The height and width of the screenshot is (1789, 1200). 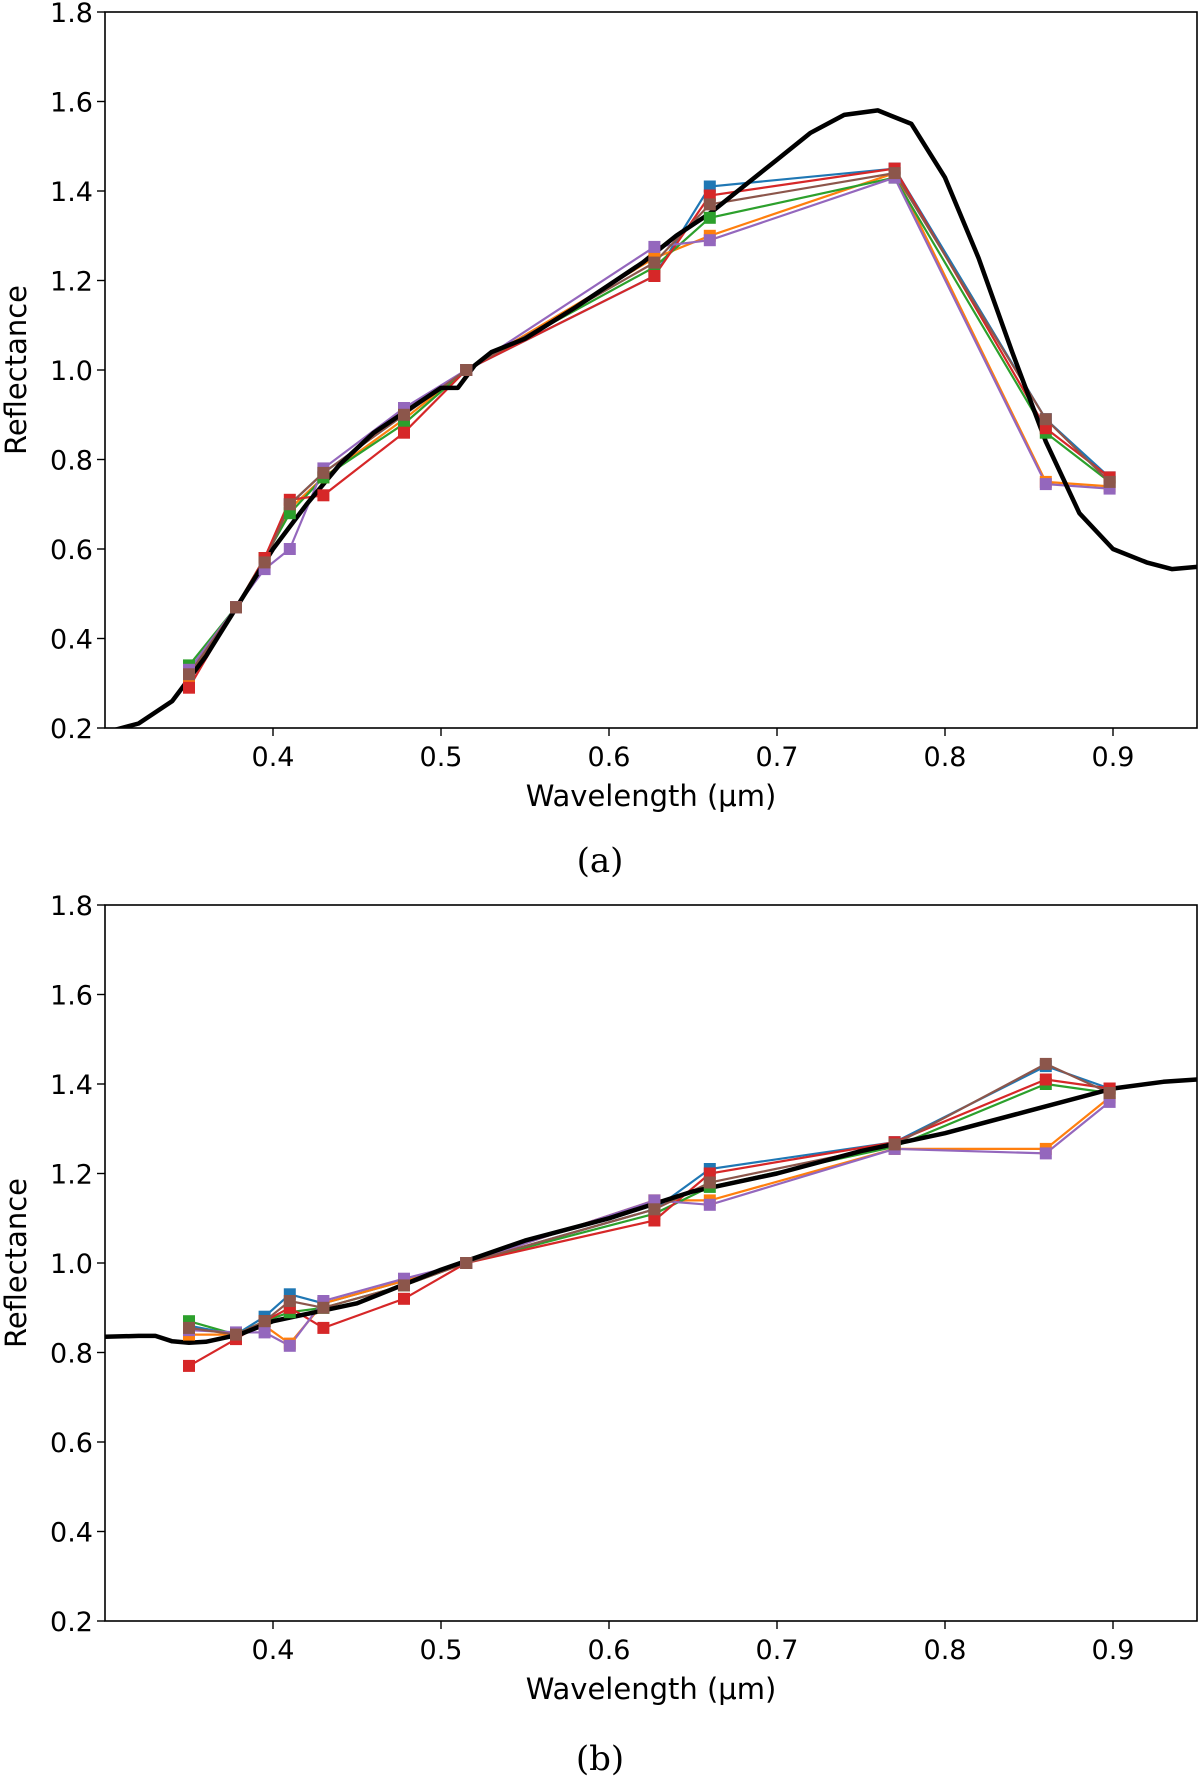 I want to click on panel-a-caption: (a), so click(x=600, y=861).